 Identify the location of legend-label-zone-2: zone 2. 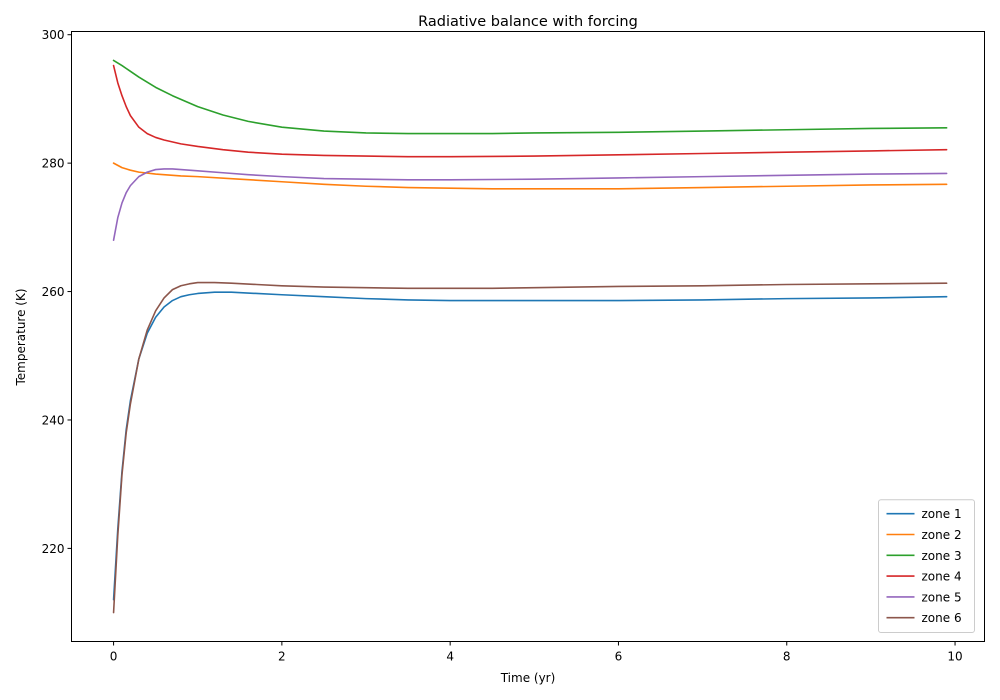
(942, 535).